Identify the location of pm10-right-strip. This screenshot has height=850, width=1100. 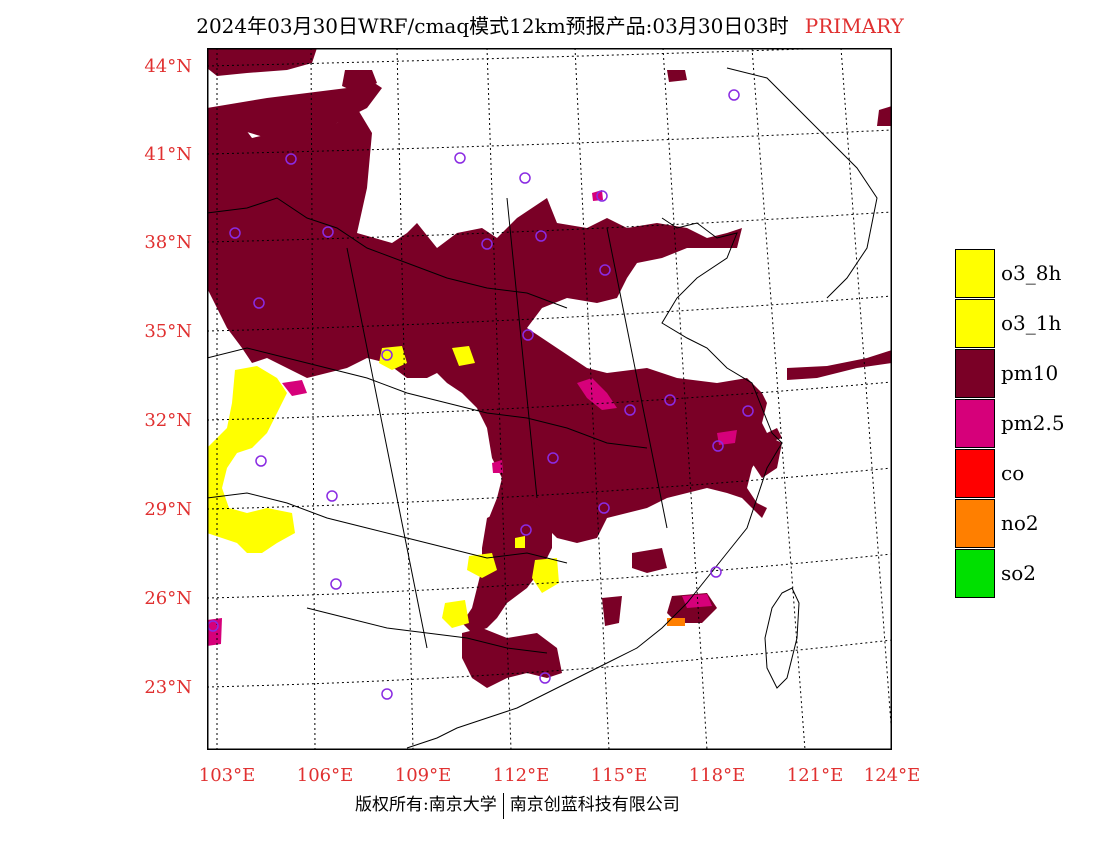
(839, 365).